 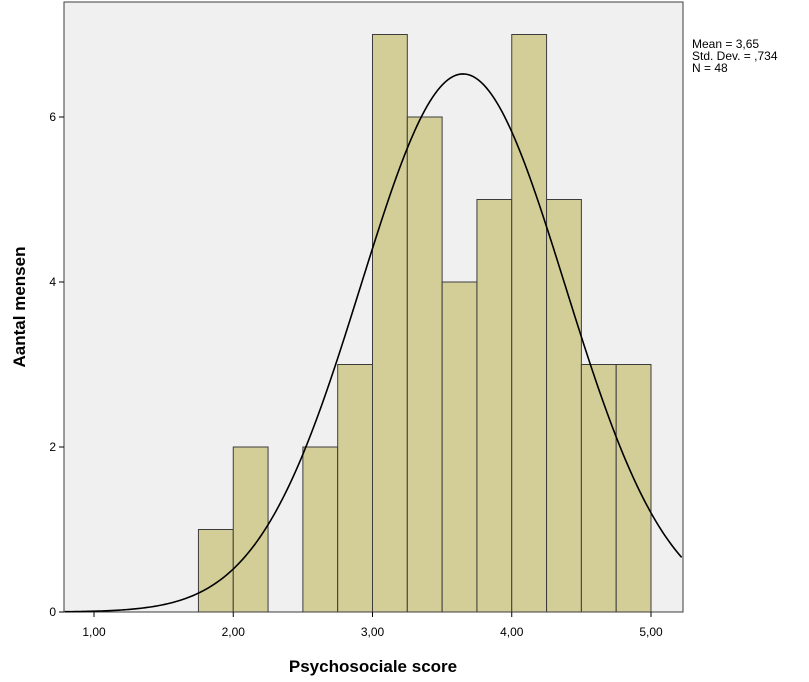 What do you see at coordinates (52, 282) in the screenshot?
I see `y-tick-label-2: 4` at bounding box center [52, 282].